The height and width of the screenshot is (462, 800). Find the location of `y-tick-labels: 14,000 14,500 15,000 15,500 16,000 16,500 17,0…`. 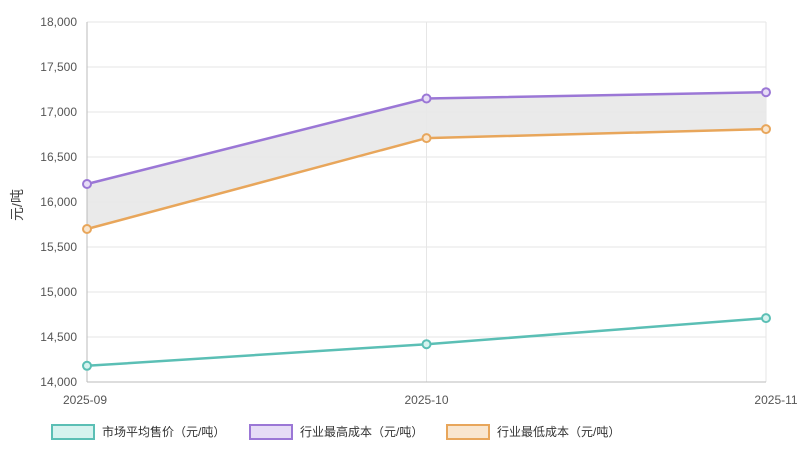

y-tick-labels: 14,000 14,500 15,000 15,500 16,000 16,500 17,0… is located at coordinates (58, 202).